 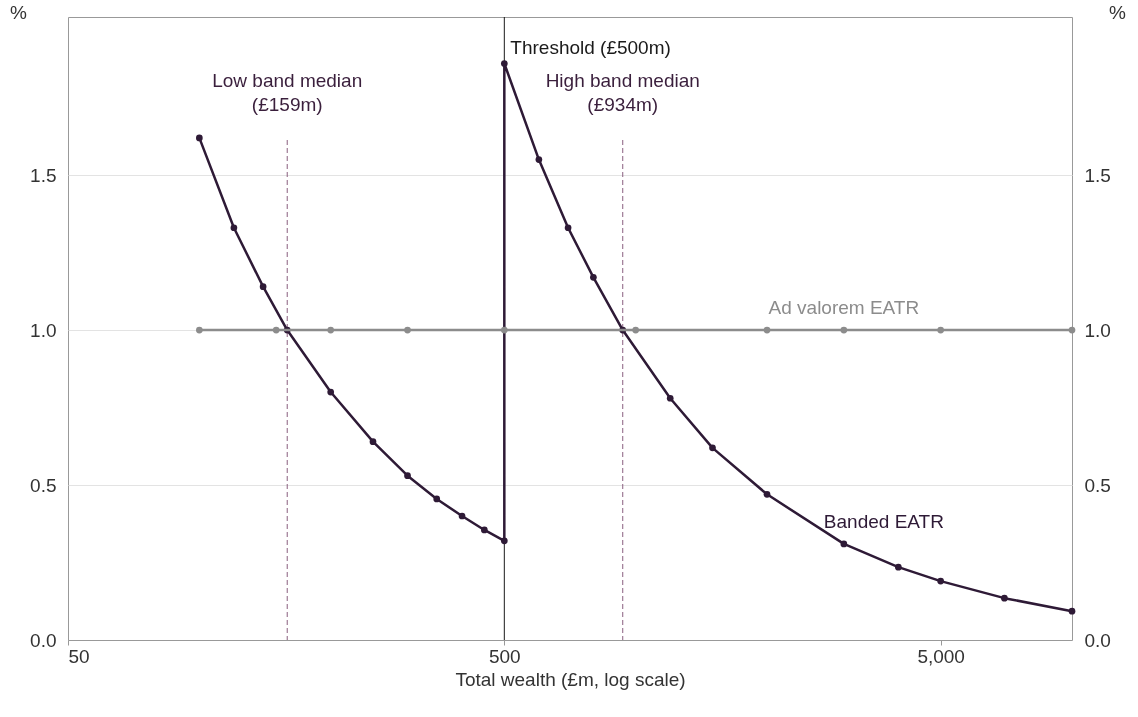 I want to click on y2-tick-label: 1.5, so click(x=1097, y=175).